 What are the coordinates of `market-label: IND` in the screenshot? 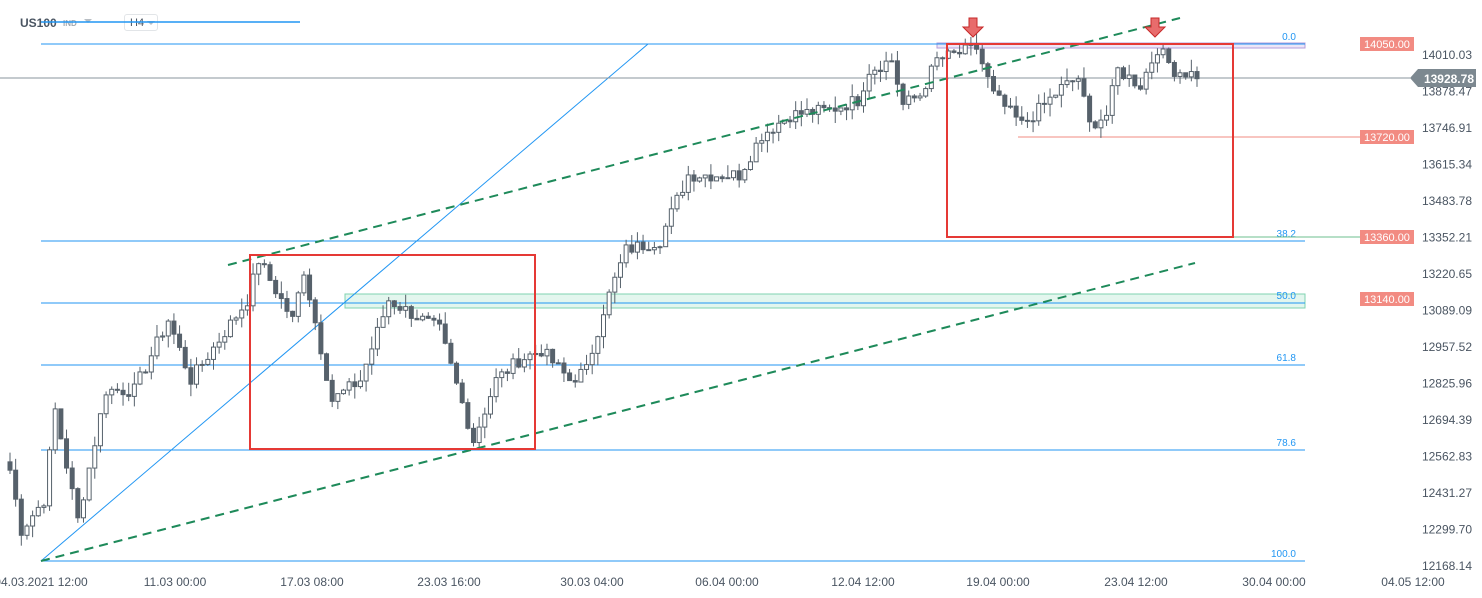 It's located at (70, 23).